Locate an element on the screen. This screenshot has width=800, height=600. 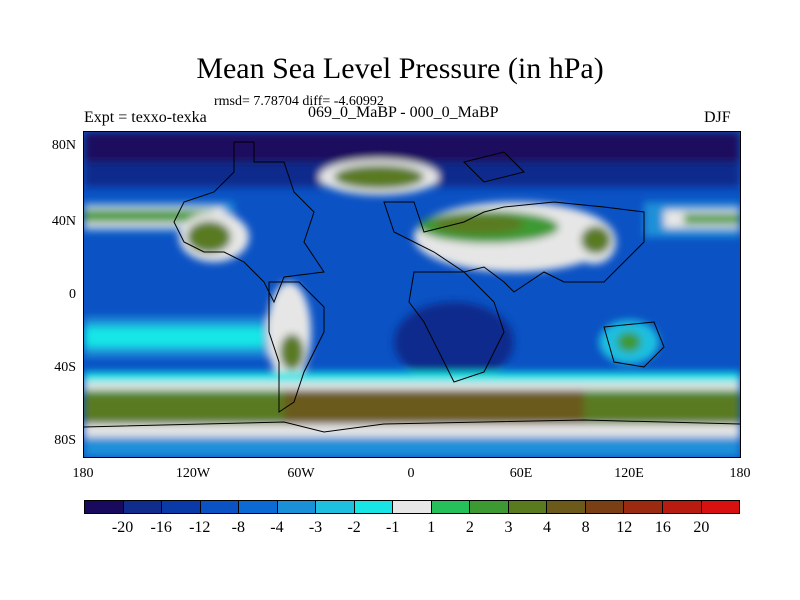
colorbar-tick-label: -2 is located at coordinates (354, 527).